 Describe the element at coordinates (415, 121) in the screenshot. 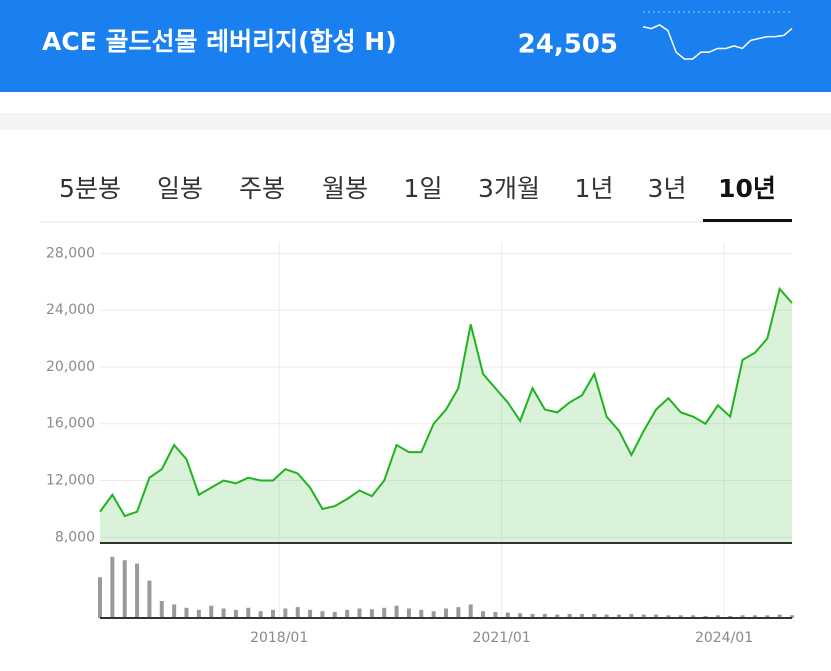

I see `divider-band` at that location.